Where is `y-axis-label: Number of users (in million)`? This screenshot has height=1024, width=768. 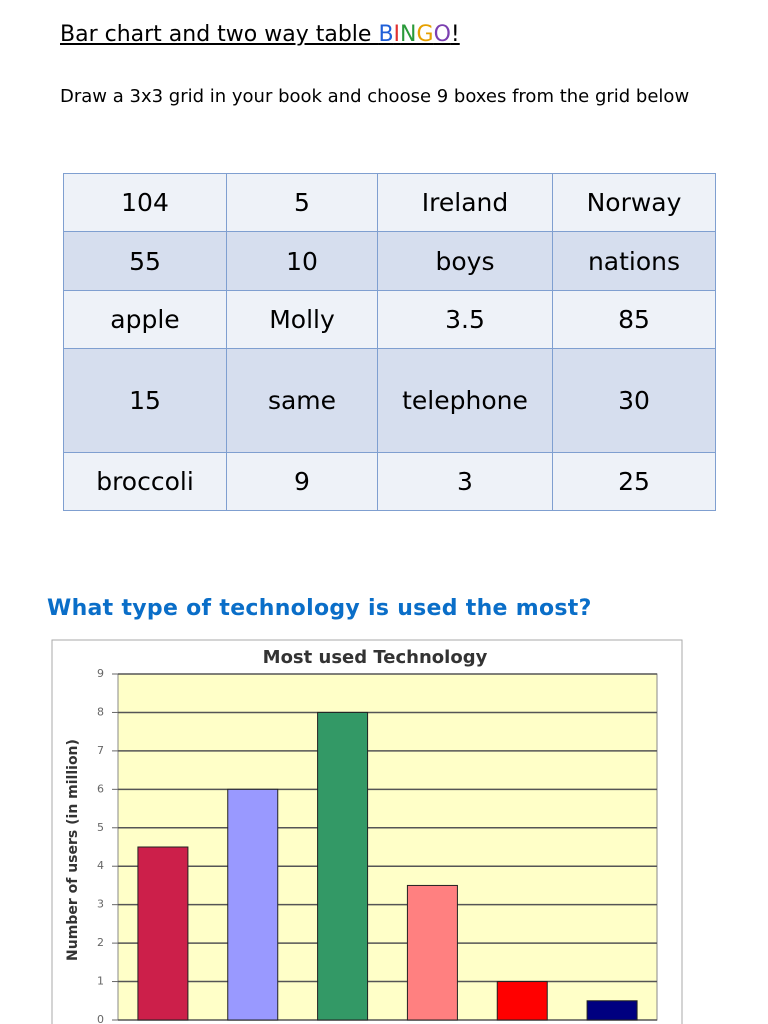
y-axis-label: Number of users (in million) is located at coordinates (73, 850).